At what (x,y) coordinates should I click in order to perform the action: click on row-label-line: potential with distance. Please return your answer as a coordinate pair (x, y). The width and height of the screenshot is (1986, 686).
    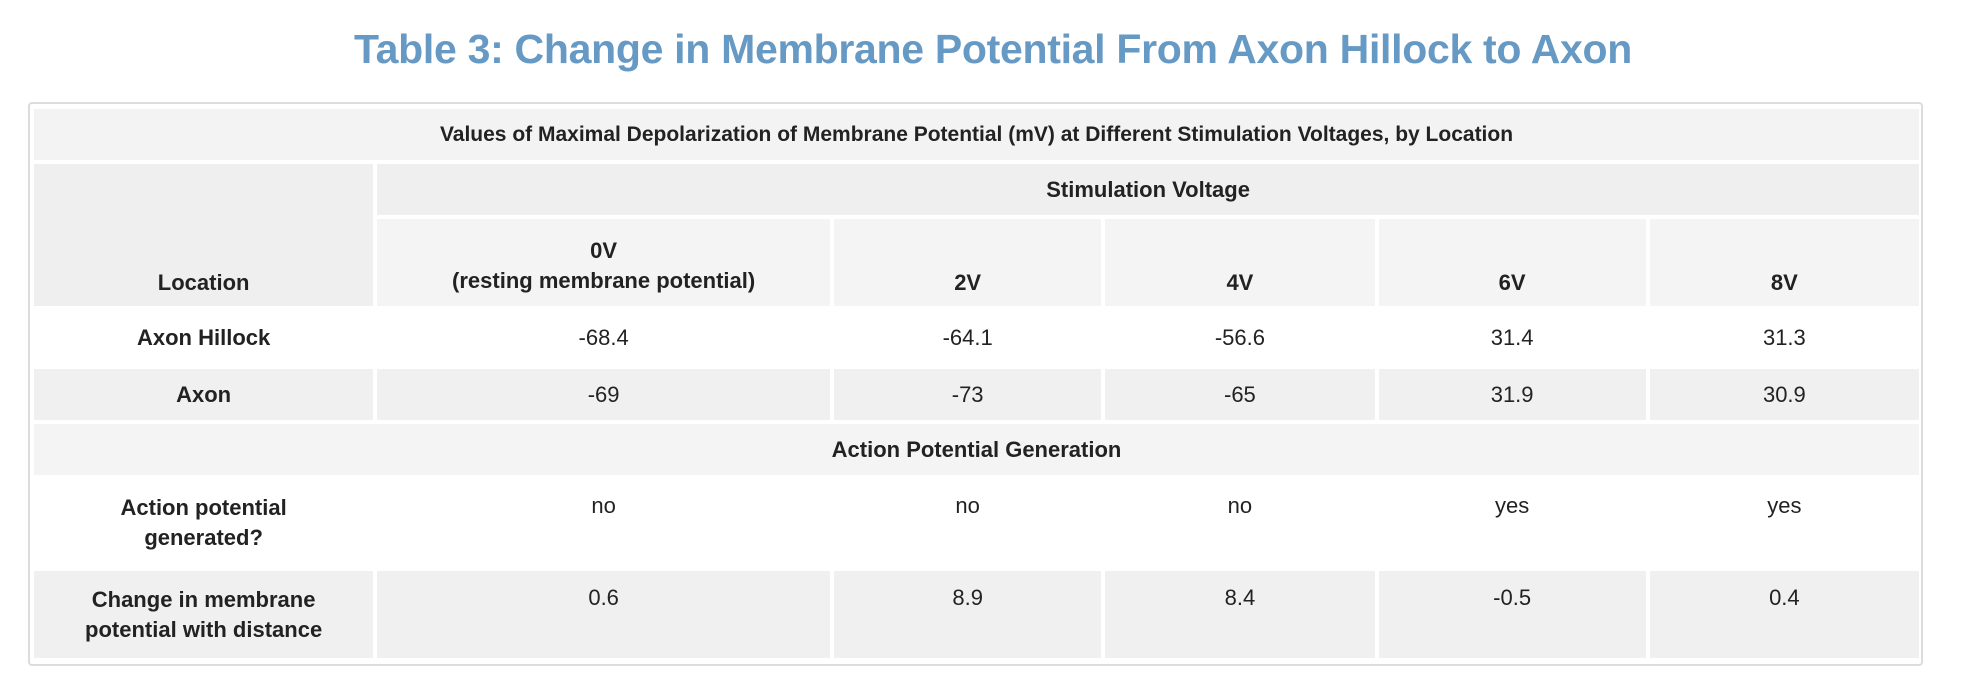
    Looking at the image, I should click on (204, 629).